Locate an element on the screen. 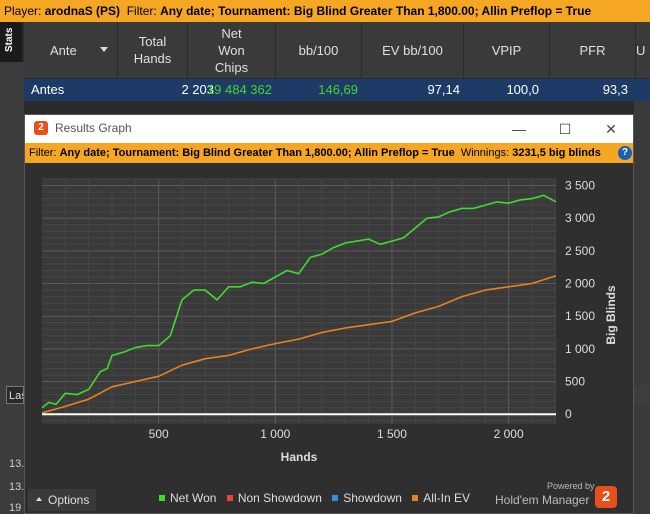 The image size is (650, 514). header-pfr-label: PFR is located at coordinates (592, 50).